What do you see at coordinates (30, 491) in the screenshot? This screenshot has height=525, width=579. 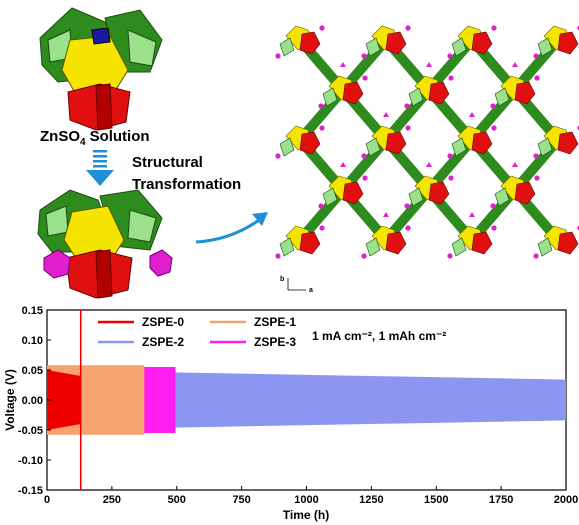 I see `y-tick-label: -0.15` at bounding box center [30, 491].